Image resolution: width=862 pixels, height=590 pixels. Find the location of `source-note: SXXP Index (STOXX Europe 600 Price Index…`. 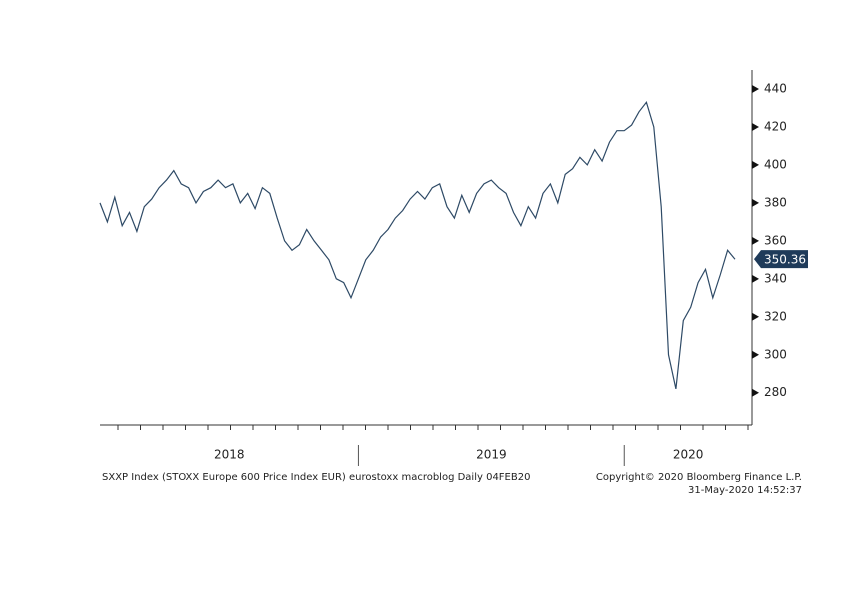

source-note: SXXP Index (STOXX Europe 600 Price Index… is located at coordinates (316, 477).